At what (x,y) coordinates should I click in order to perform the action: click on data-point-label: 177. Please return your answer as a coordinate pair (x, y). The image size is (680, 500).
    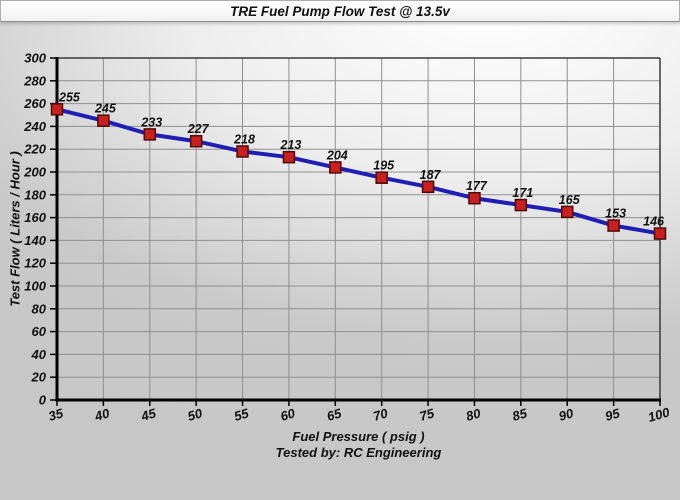
    Looking at the image, I should click on (477, 186).